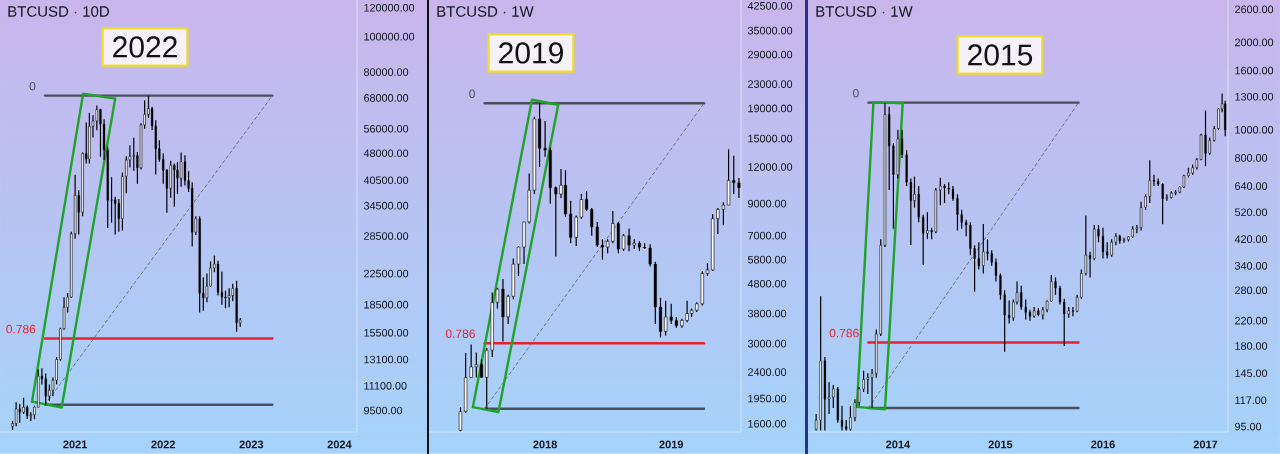 The image size is (1280, 454). What do you see at coordinates (145, 47) in the screenshot?
I see `annotation: 2022` at bounding box center [145, 47].